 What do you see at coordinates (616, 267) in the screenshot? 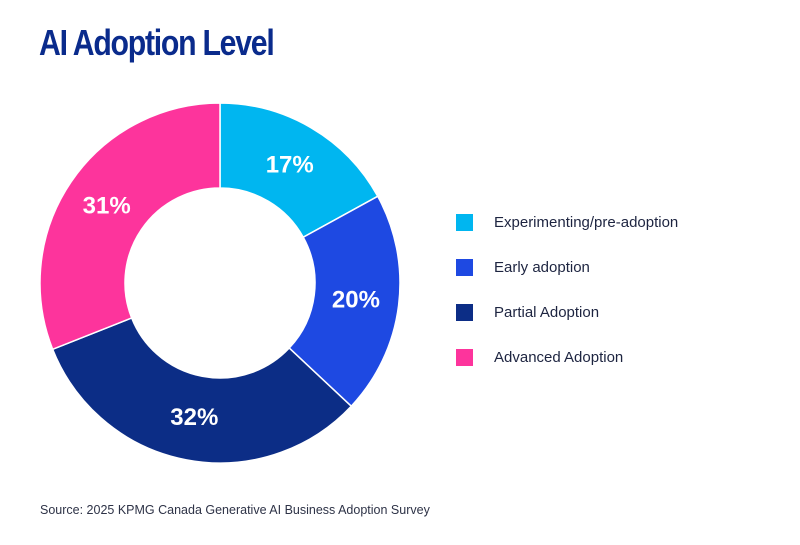
I see `legend-item-early-adoption: Early adoption` at bounding box center [616, 267].